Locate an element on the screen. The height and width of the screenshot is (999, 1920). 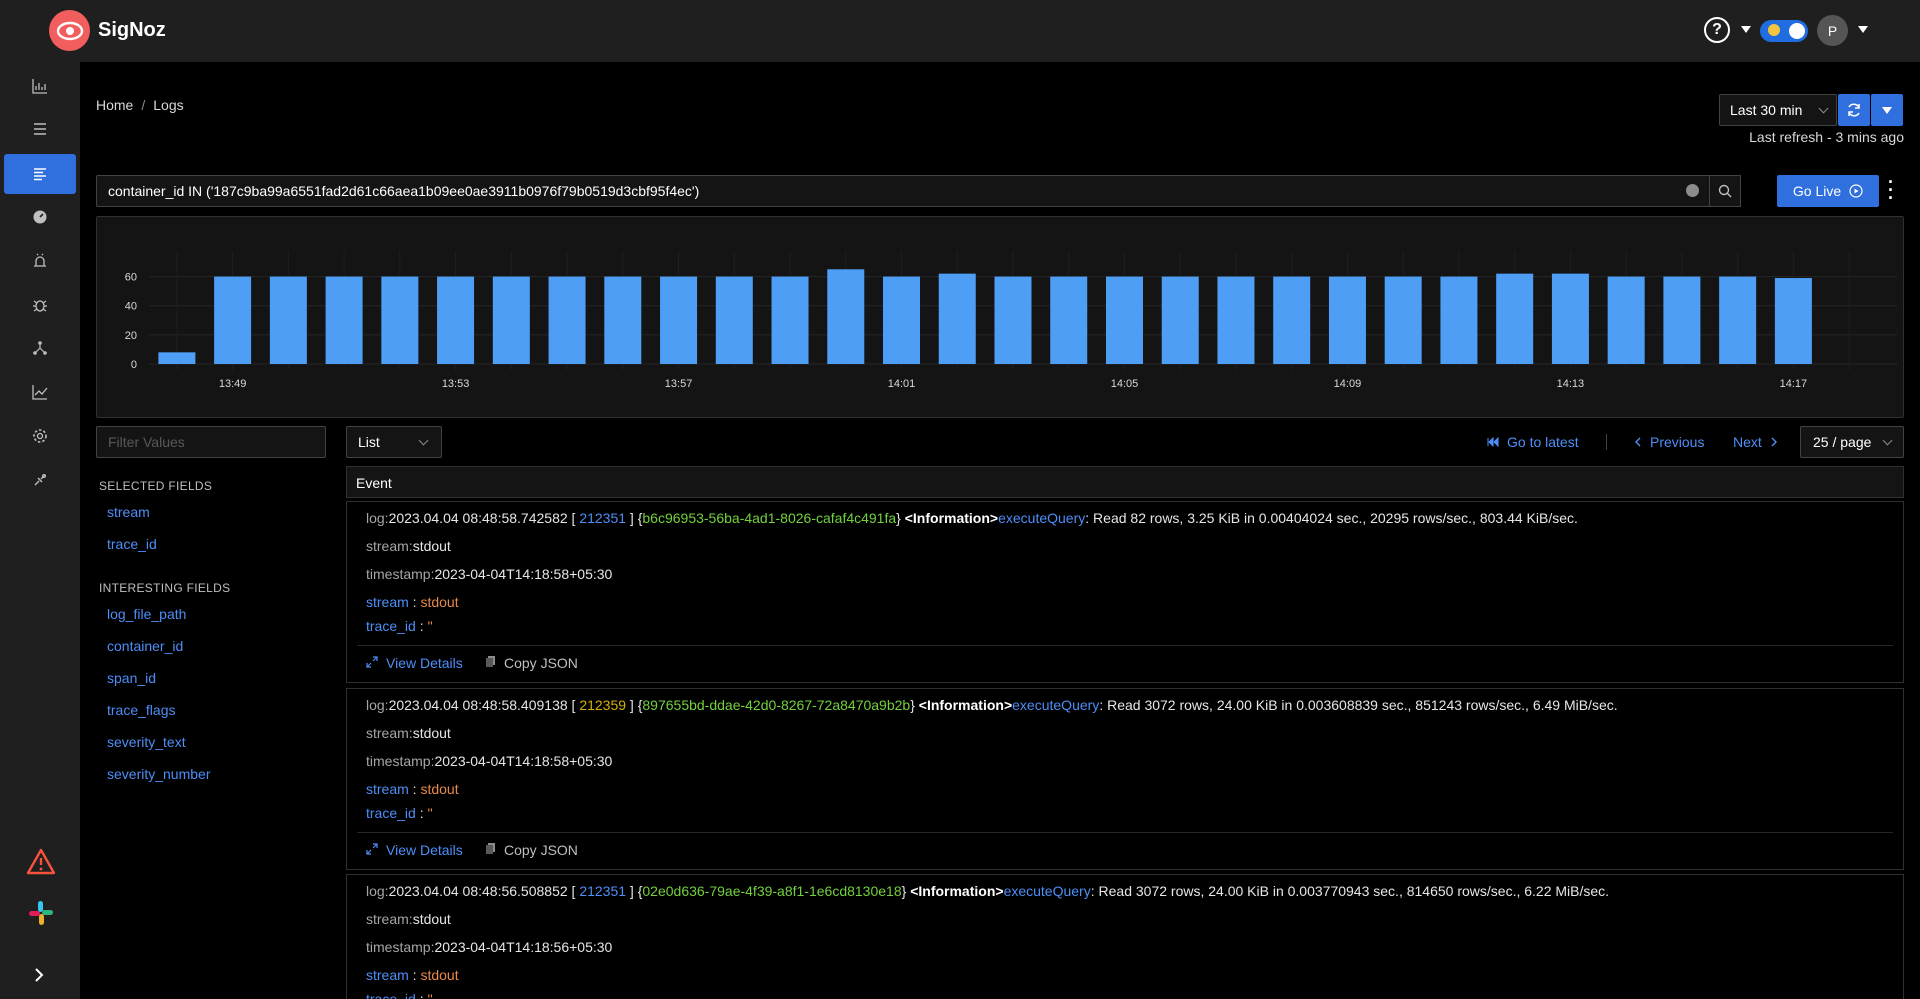
sidebar-item-usage-explorer is located at coordinates (40, 392).